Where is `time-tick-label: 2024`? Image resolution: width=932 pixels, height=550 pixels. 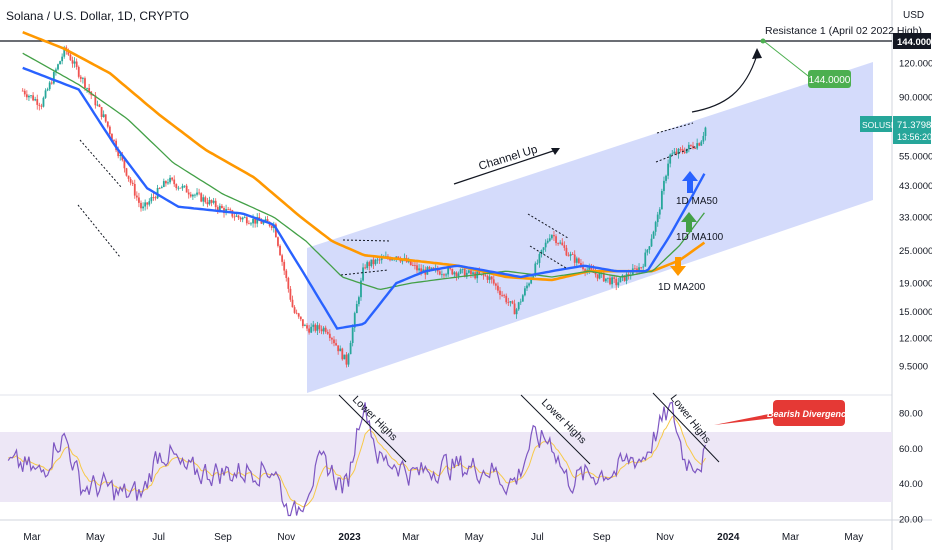 time-tick-label: 2024 is located at coordinates (728, 537).